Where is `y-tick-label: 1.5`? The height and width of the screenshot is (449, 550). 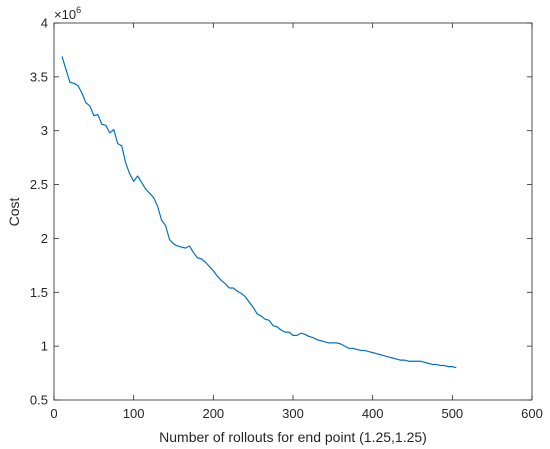
y-tick-label: 1.5 is located at coordinates (39, 292).